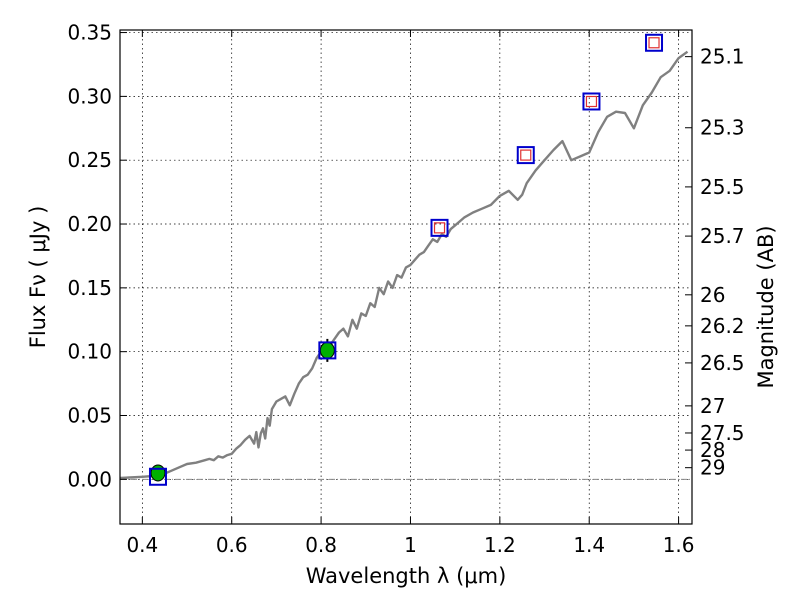  Describe the element at coordinates (321, 545) in the screenshot. I see `x-tick-label: 0.8` at that location.